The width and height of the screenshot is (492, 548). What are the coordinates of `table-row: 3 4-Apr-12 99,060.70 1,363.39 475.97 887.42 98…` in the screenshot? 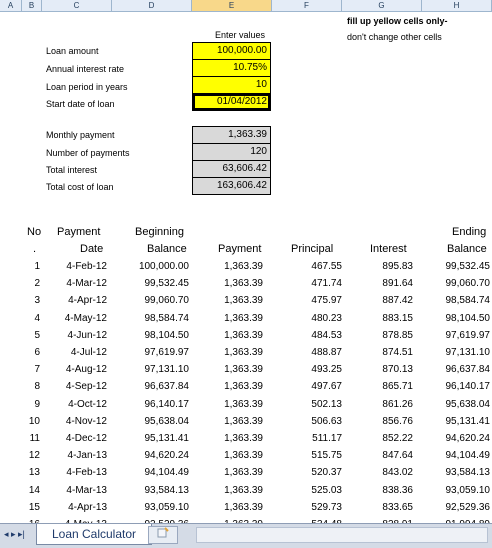 It's located at (246, 301).